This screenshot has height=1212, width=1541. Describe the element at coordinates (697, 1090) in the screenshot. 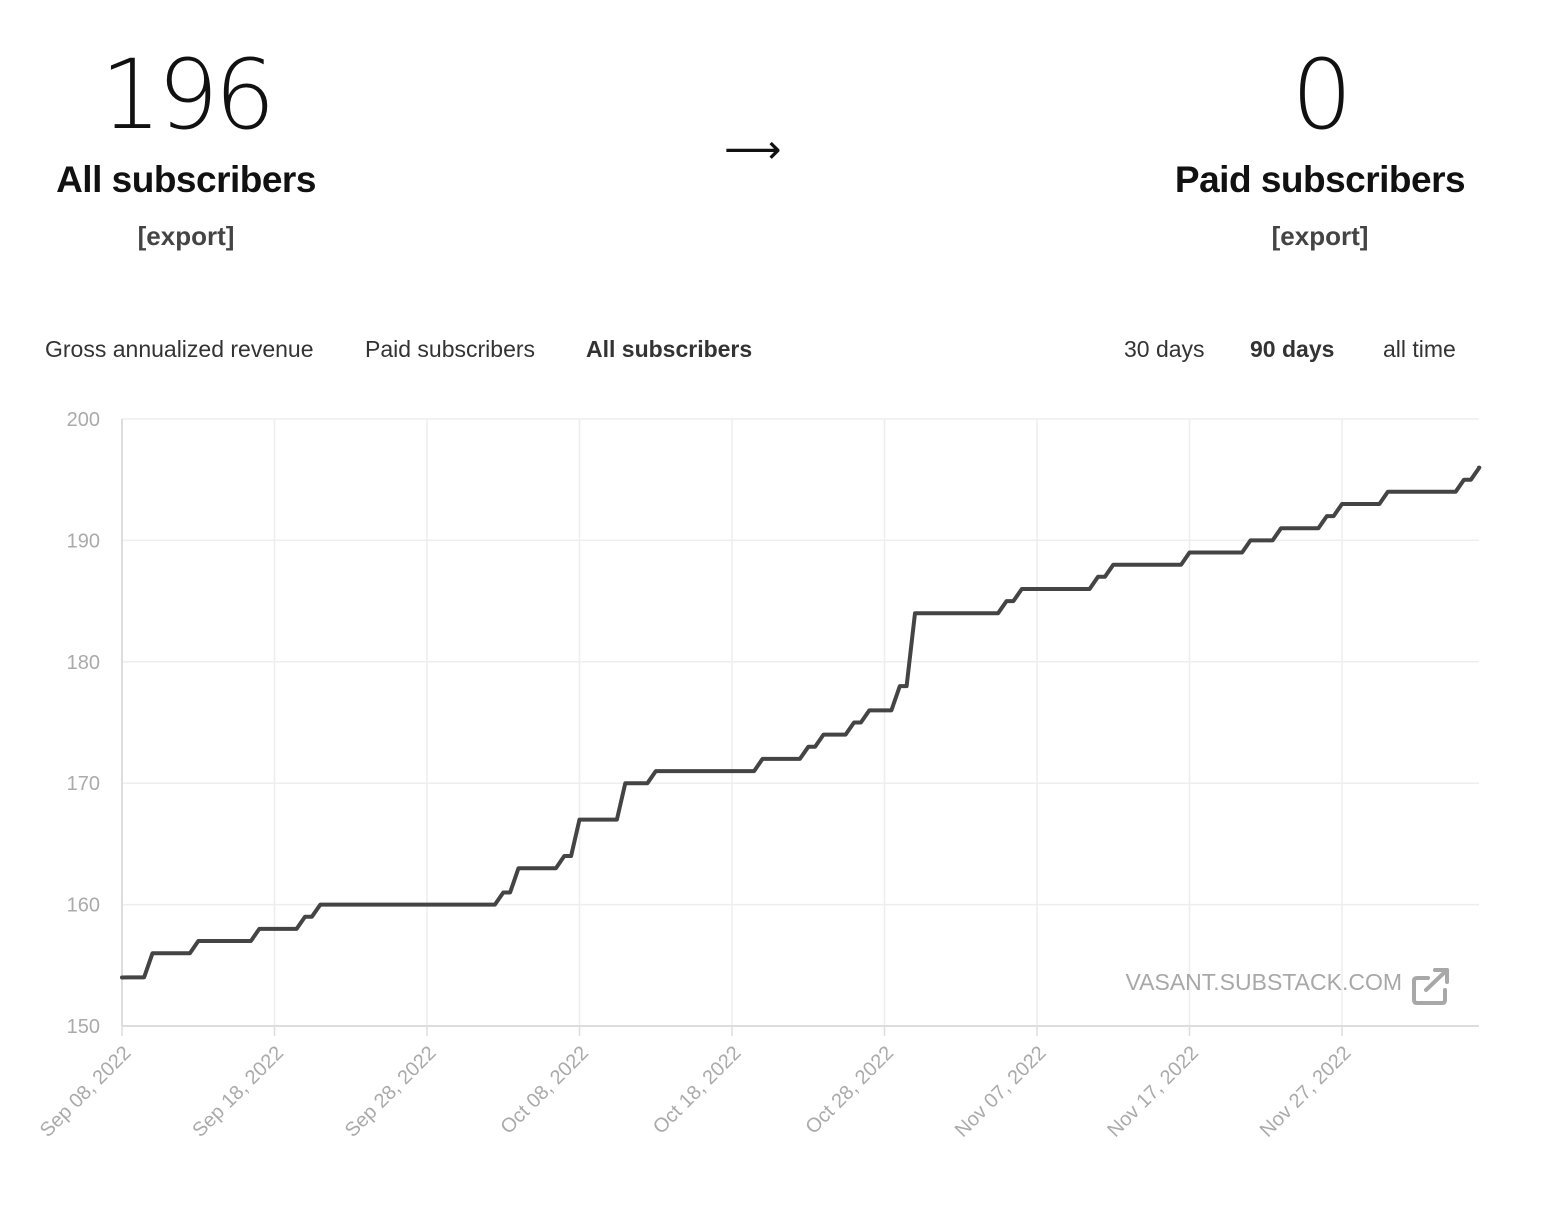

I see `x-tick-label: Oct 18, 2022` at that location.